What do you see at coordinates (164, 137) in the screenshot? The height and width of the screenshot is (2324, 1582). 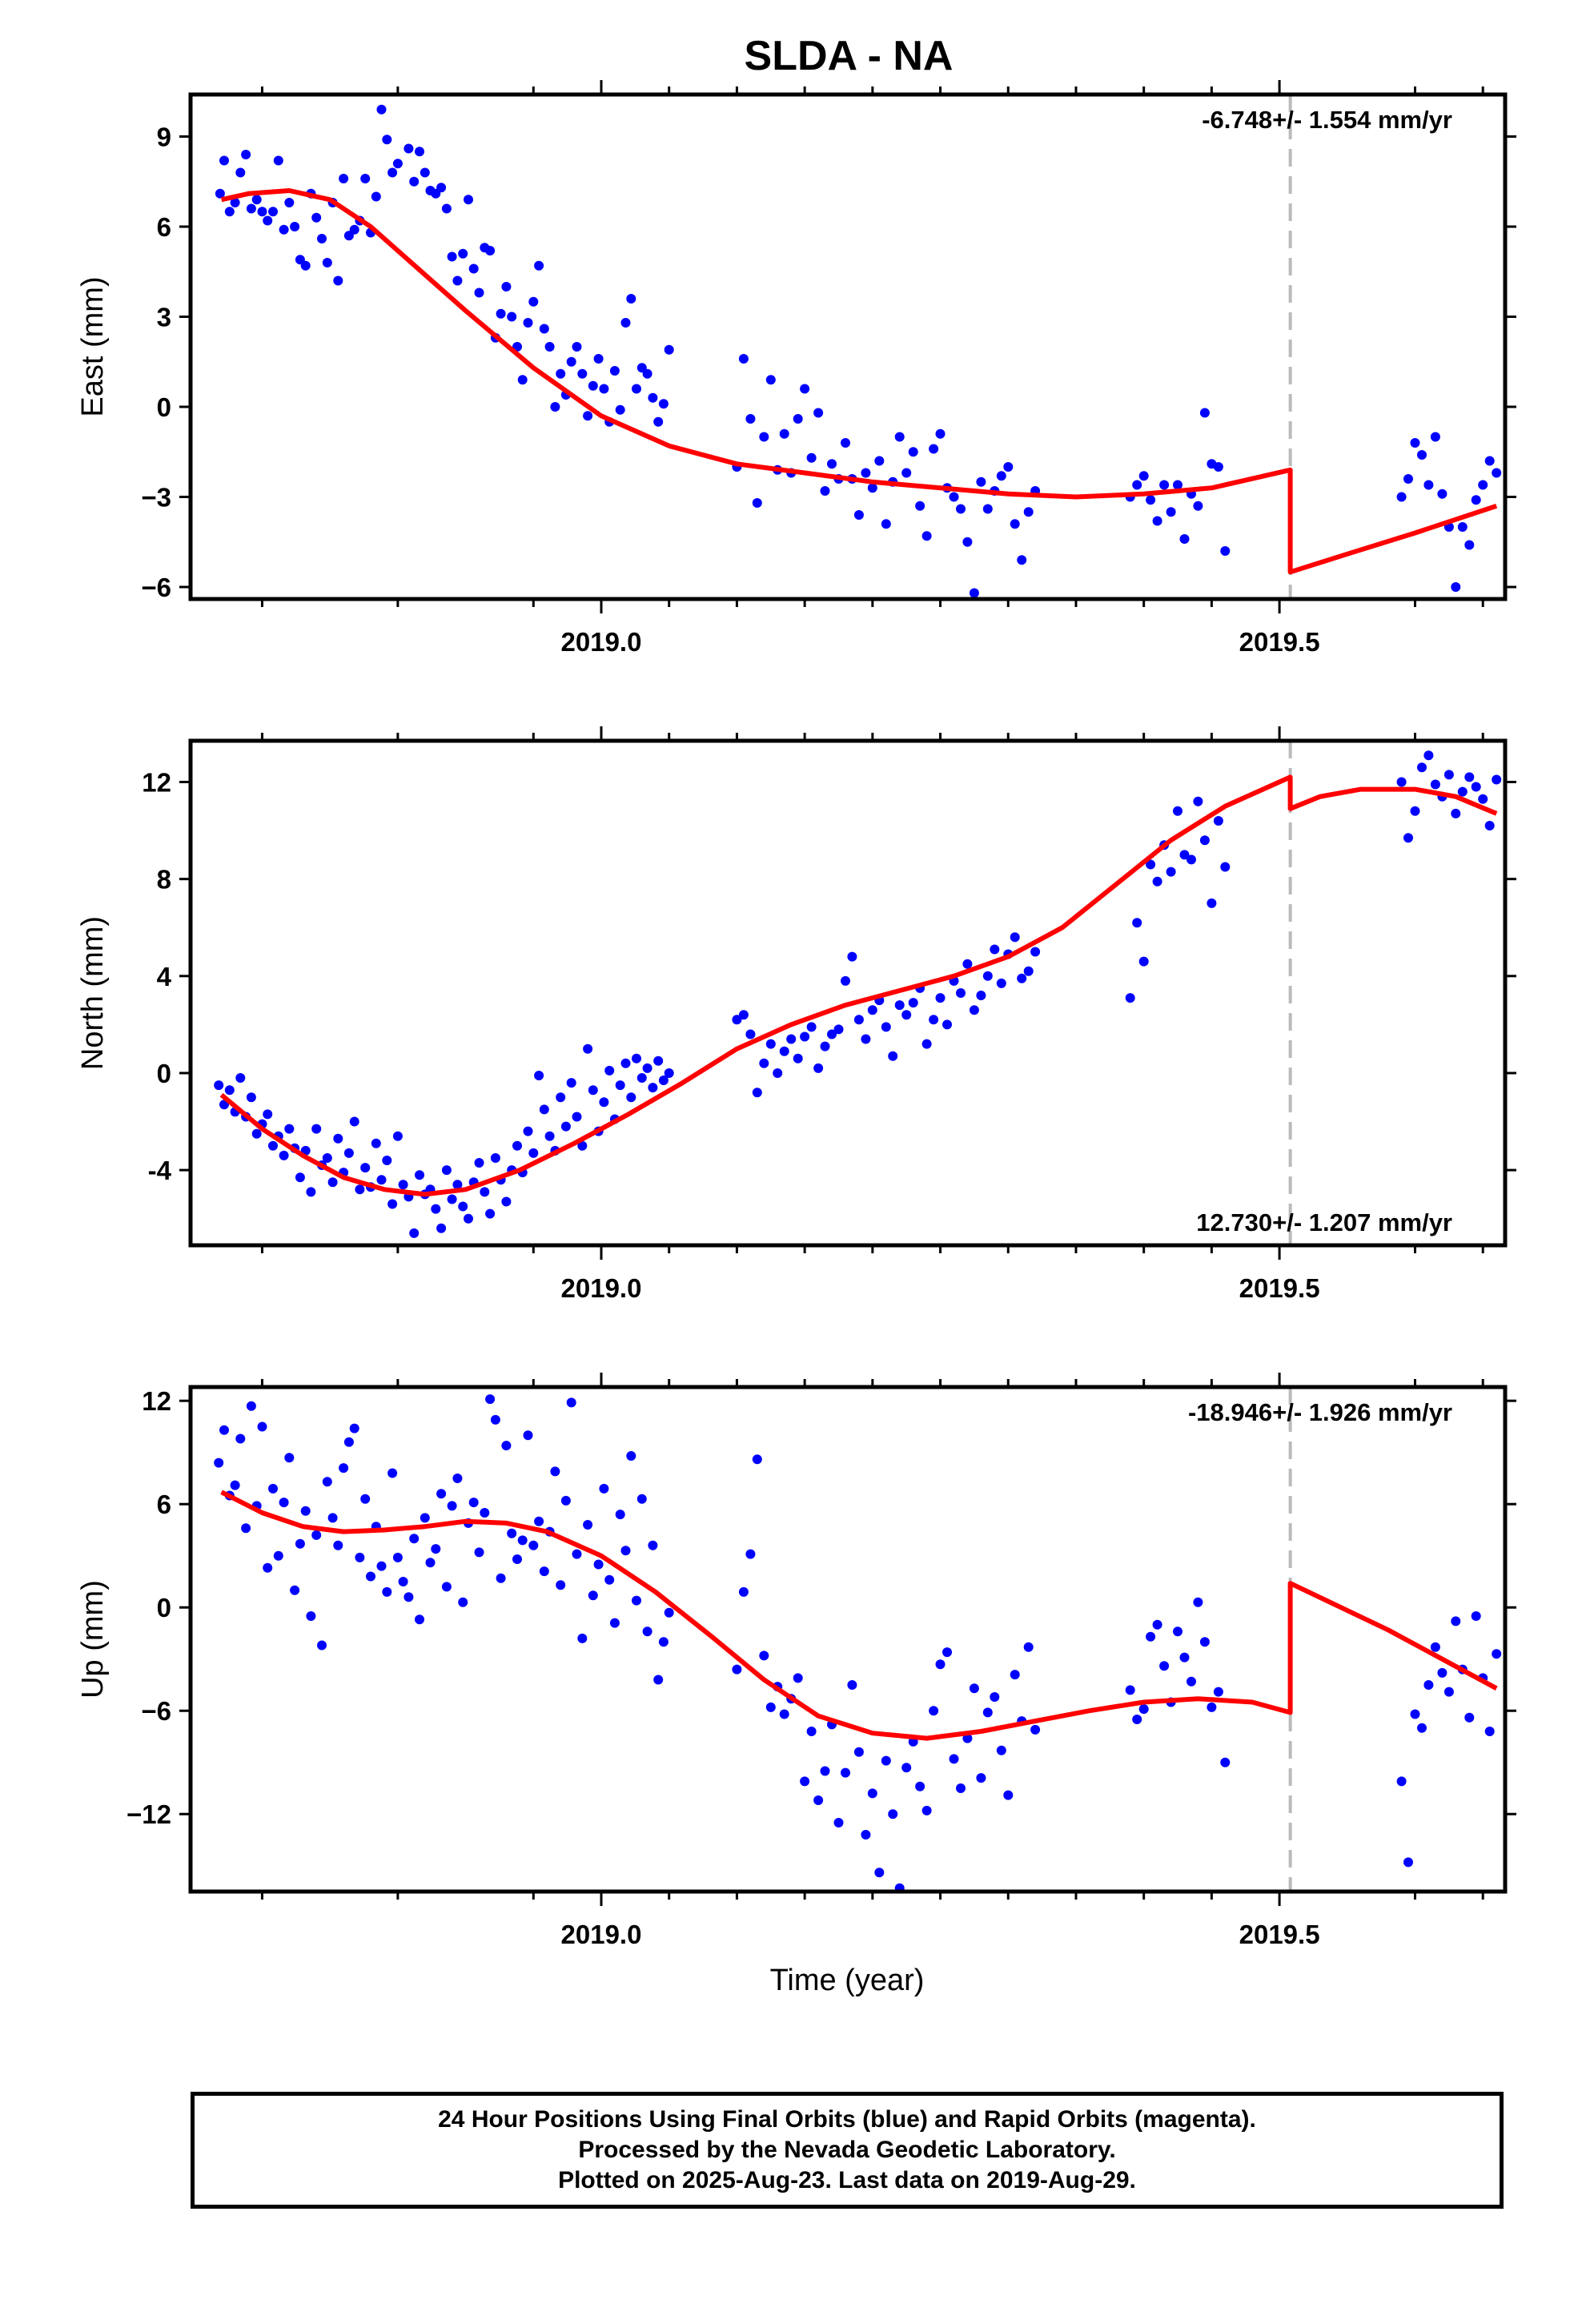 I see `east-ytick-label: 9` at bounding box center [164, 137].